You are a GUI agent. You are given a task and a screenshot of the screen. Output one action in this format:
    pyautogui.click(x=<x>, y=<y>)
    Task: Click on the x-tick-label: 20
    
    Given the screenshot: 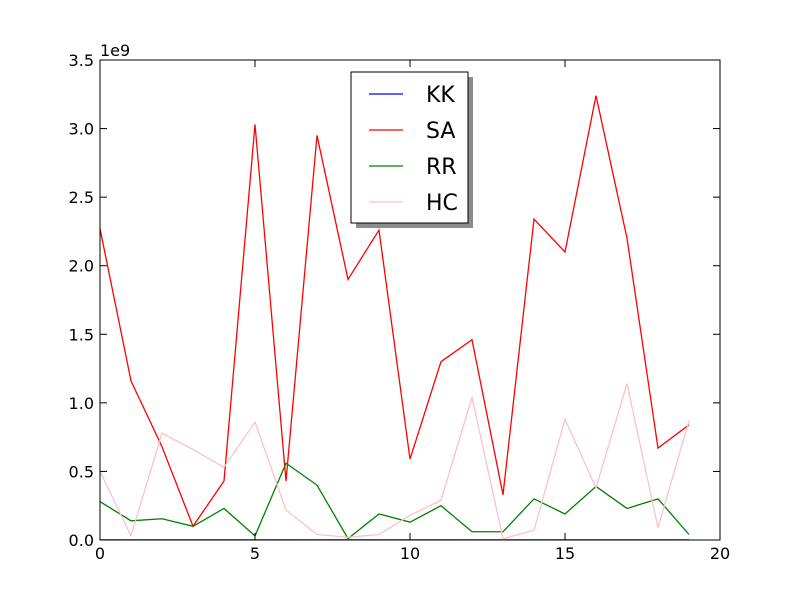 What is the action you would take?
    pyautogui.click(x=720, y=553)
    